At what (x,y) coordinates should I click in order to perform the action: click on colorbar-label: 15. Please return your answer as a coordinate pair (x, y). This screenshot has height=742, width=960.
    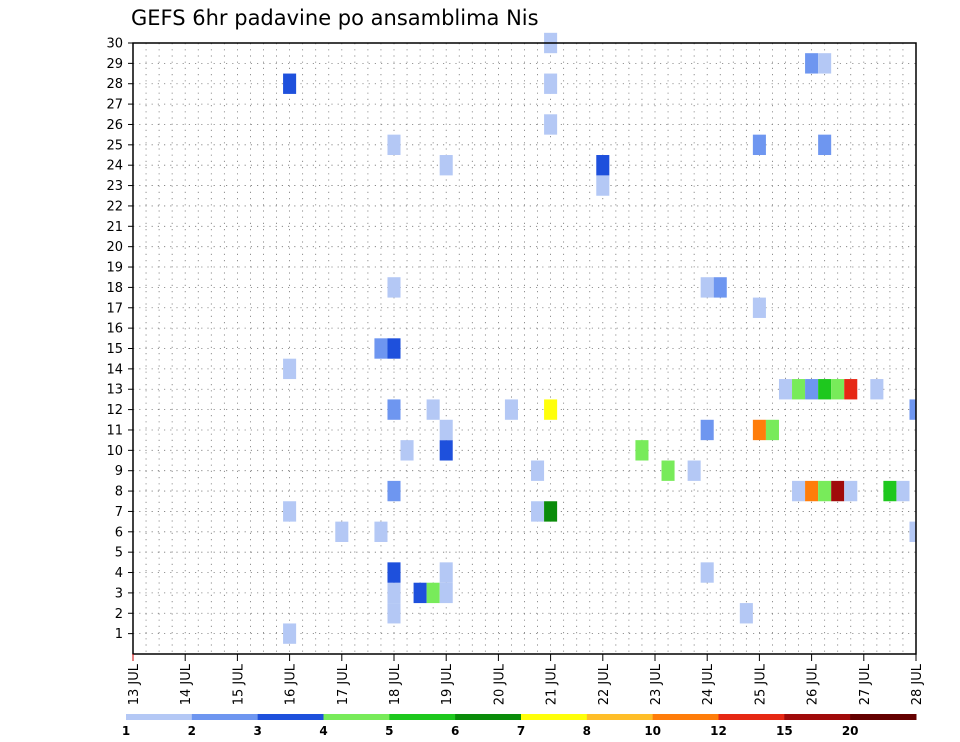
    Looking at the image, I should click on (784, 731).